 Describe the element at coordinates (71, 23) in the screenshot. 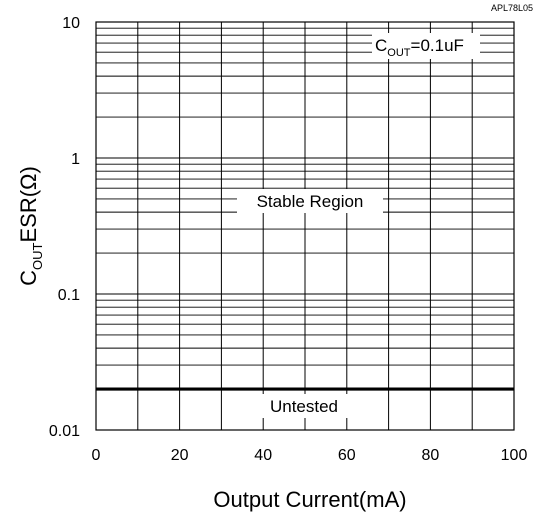

I see `y-tick-label: 10` at that location.